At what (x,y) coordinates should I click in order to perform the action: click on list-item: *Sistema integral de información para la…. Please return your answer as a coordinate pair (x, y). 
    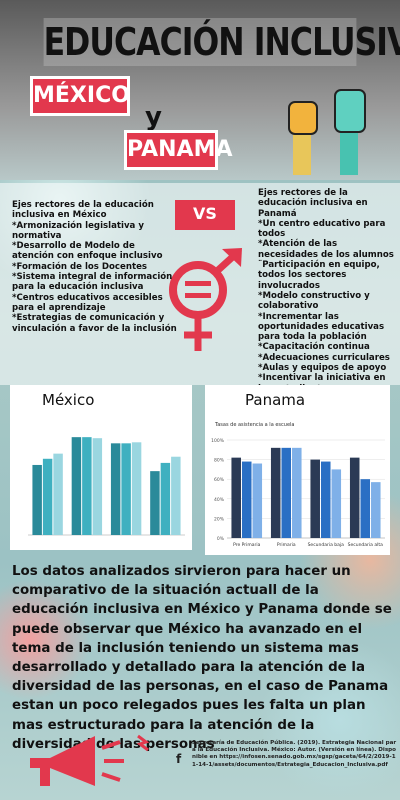
    Looking at the image, I should click on (92, 282).